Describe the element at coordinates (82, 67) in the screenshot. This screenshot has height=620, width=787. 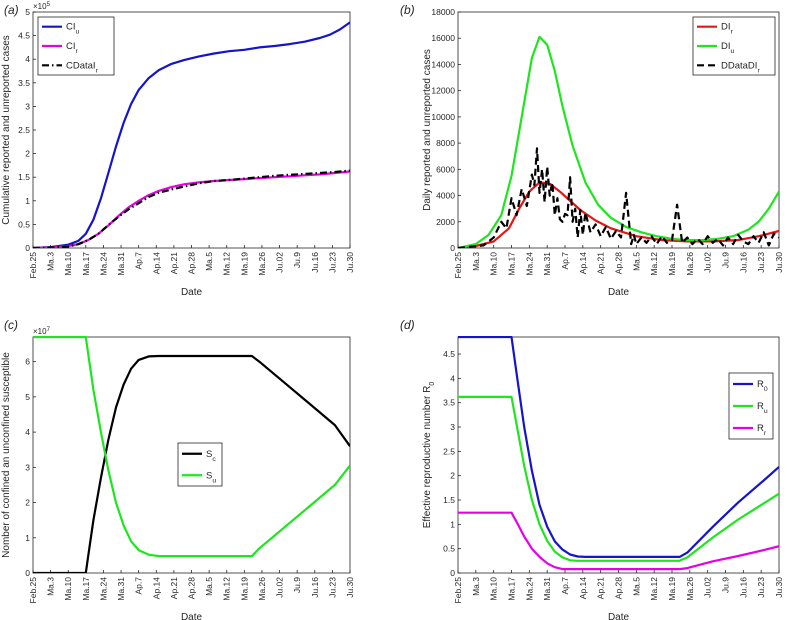
I see `legend-entry: CDataIr` at that location.